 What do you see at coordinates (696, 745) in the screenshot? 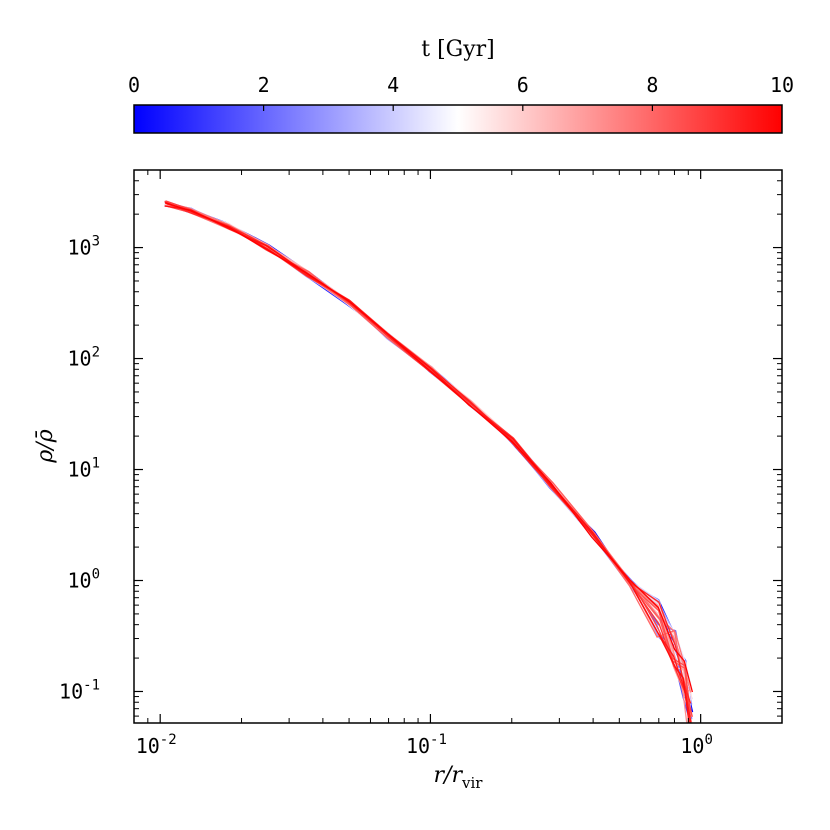
I see `x-tick-label: 10⁰` at bounding box center [696, 745].